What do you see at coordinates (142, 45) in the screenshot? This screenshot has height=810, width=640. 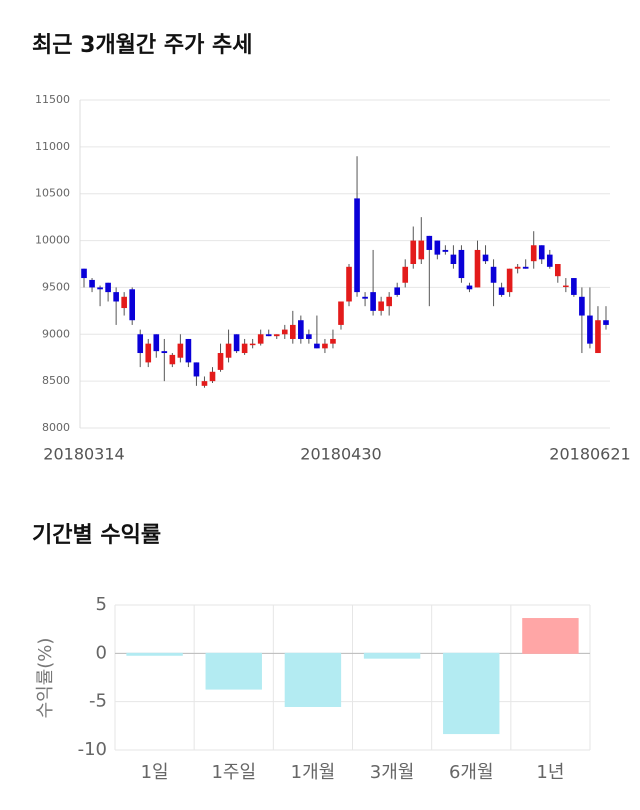 I see `chart-title: 최근 3개월간 주가 추세` at bounding box center [142, 45].